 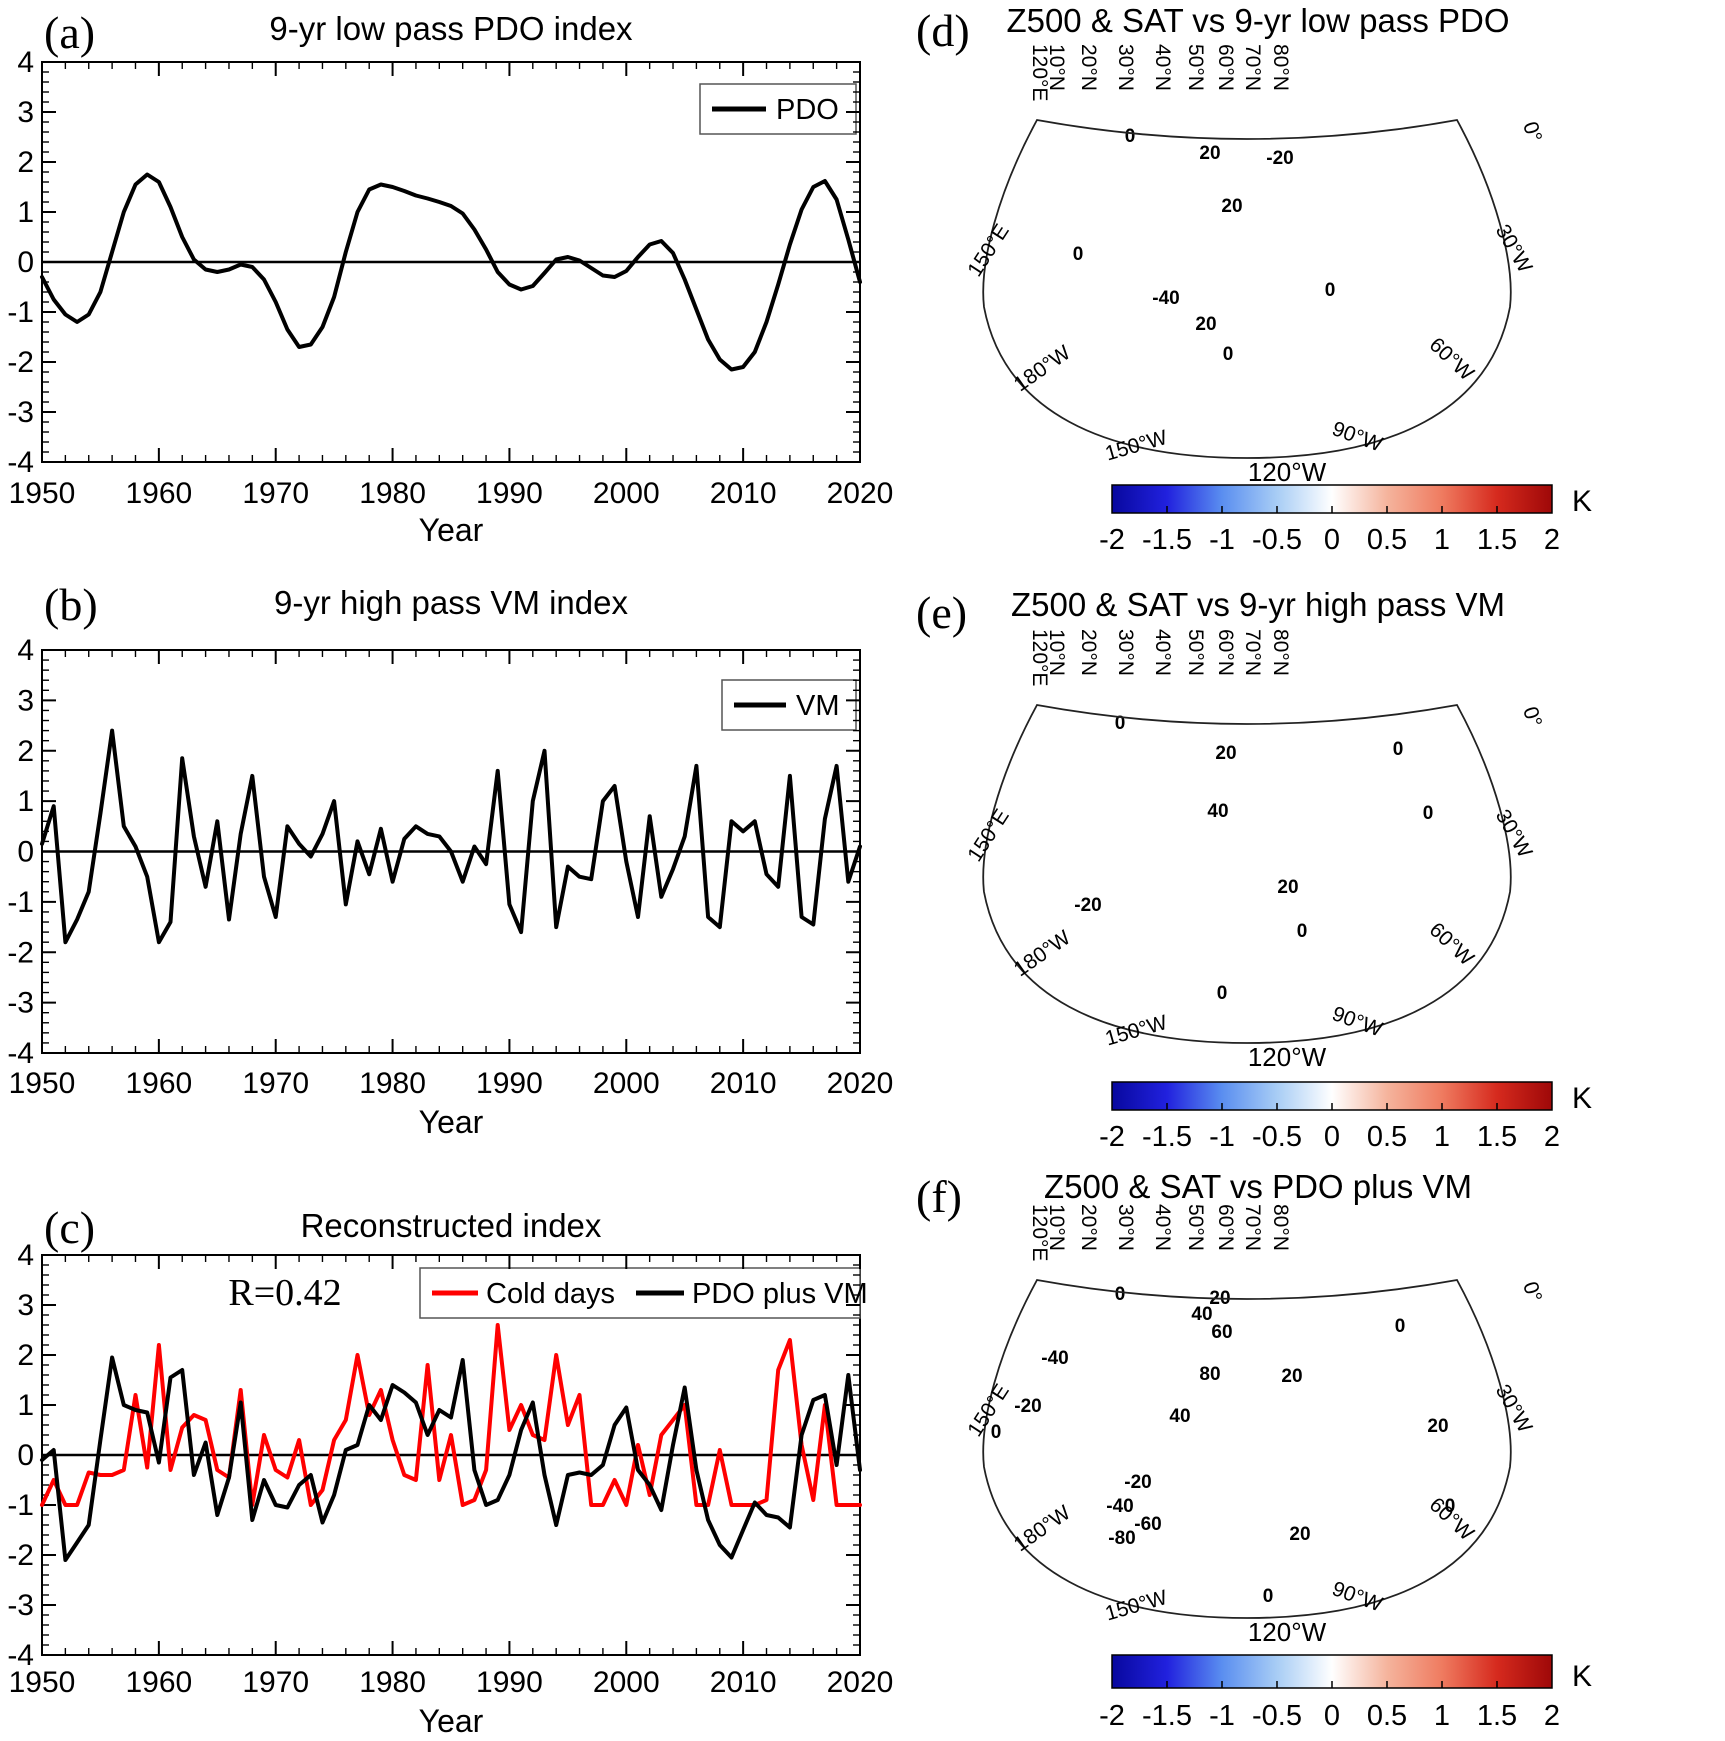 What do you see at coordinates (1121, 1538) in the screenshot?
I see `svg-text: -80` at bounding box center [1121, 1538].